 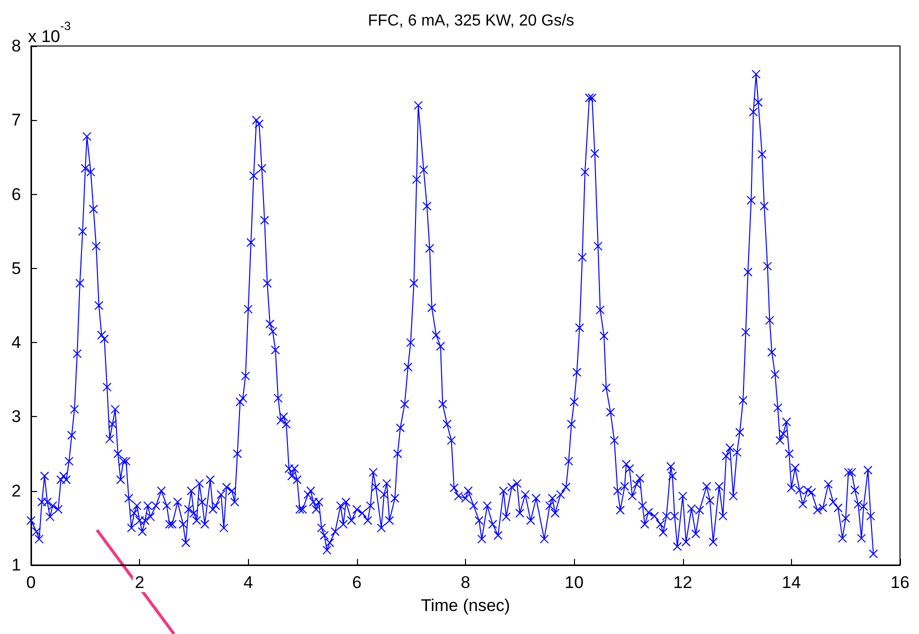 I want to click on x-tick-label: 2, so click(x=139, y=582).